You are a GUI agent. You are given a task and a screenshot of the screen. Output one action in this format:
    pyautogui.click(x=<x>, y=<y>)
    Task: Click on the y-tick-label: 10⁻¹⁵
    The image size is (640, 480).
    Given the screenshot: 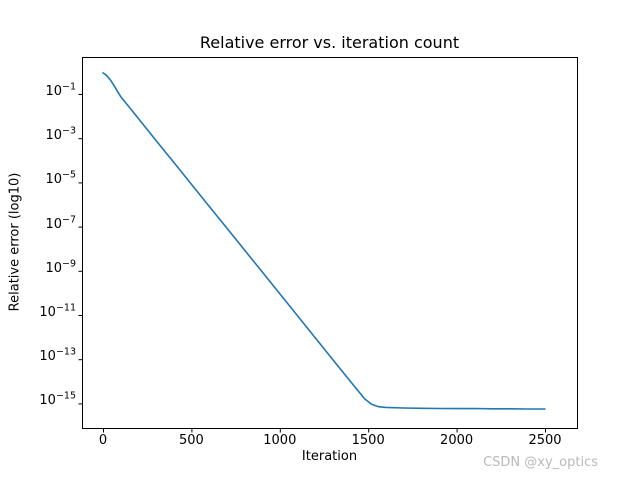 What is the action you would take?
    pyautogui.click(x=57, y=400)
    